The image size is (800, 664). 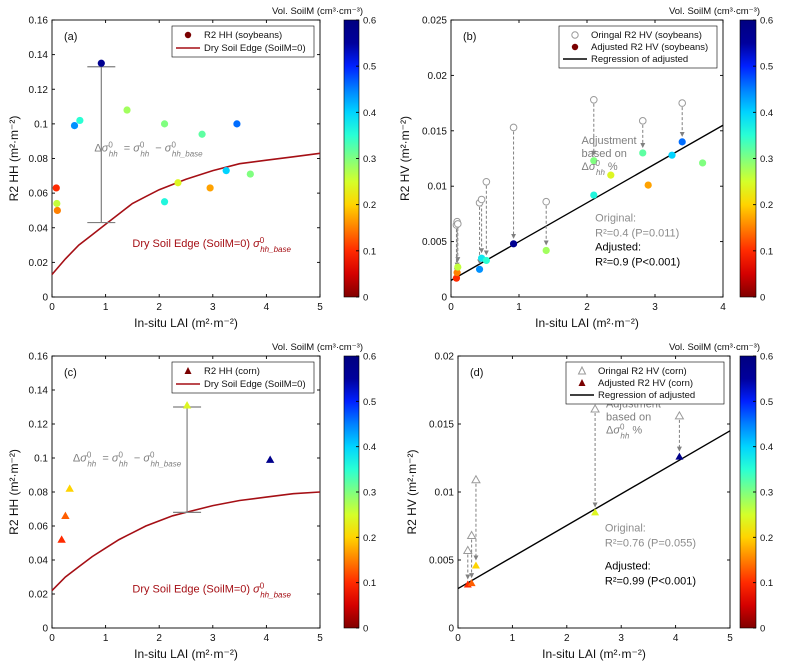 What do you see at coordinates (39, 425) in the screenshot?
I see `y-tick-label: 0.12` at bounding box center [39, 425].